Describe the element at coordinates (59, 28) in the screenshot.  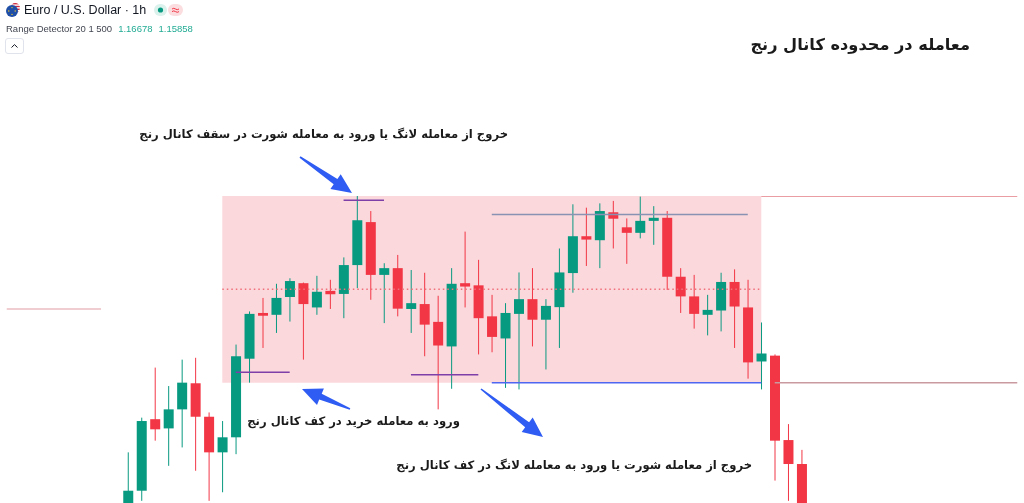
I see `text: Range Detector 20 1 500` at that location.